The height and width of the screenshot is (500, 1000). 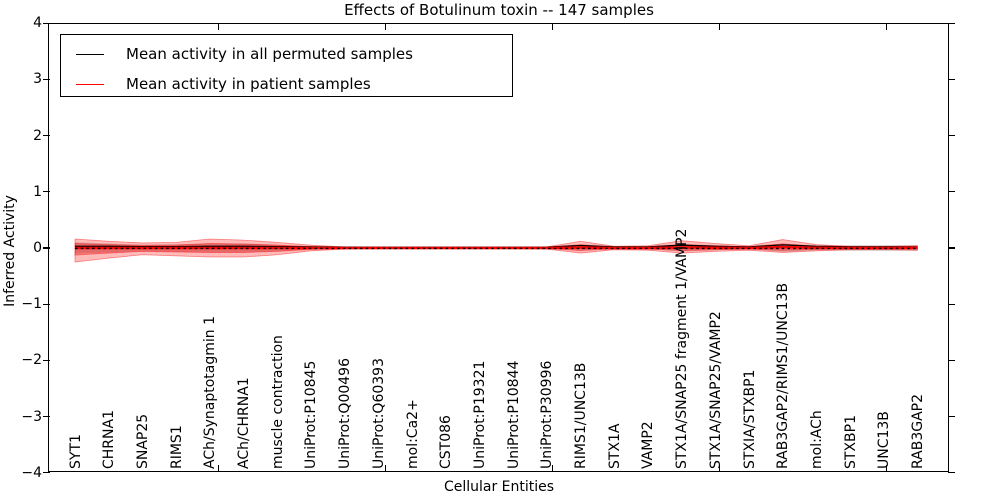 What do you see at coordinates (311, 414) in the screenshot?
I see `x-category-label: UniProt:P10845` at bounding box center [311, 414].